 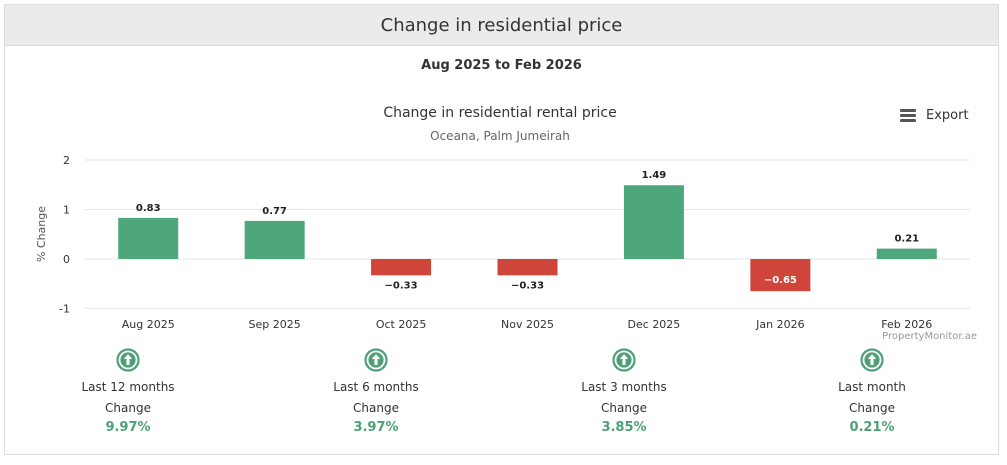 What do you see at coordinates (906, 239) in the screenshot?
I see `data-label: 0.21` at bounding box center [906, 239].